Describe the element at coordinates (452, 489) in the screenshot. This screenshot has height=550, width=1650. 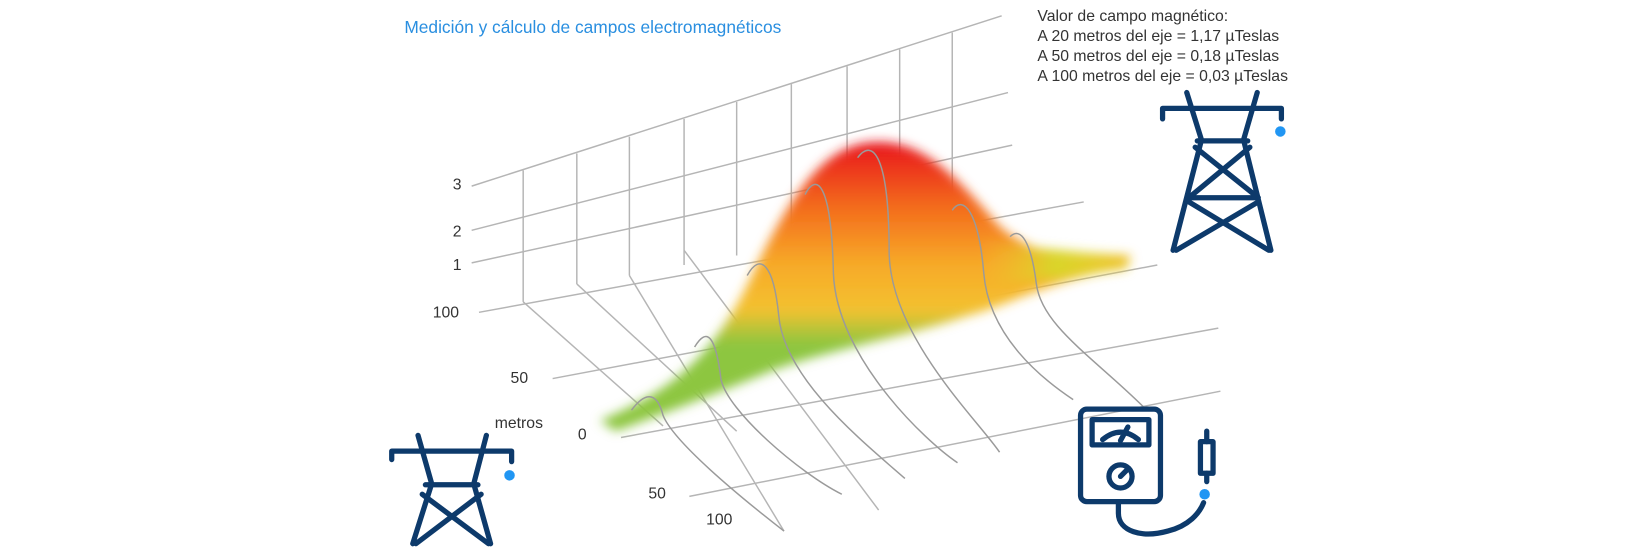
I see `tower-left` at that location.